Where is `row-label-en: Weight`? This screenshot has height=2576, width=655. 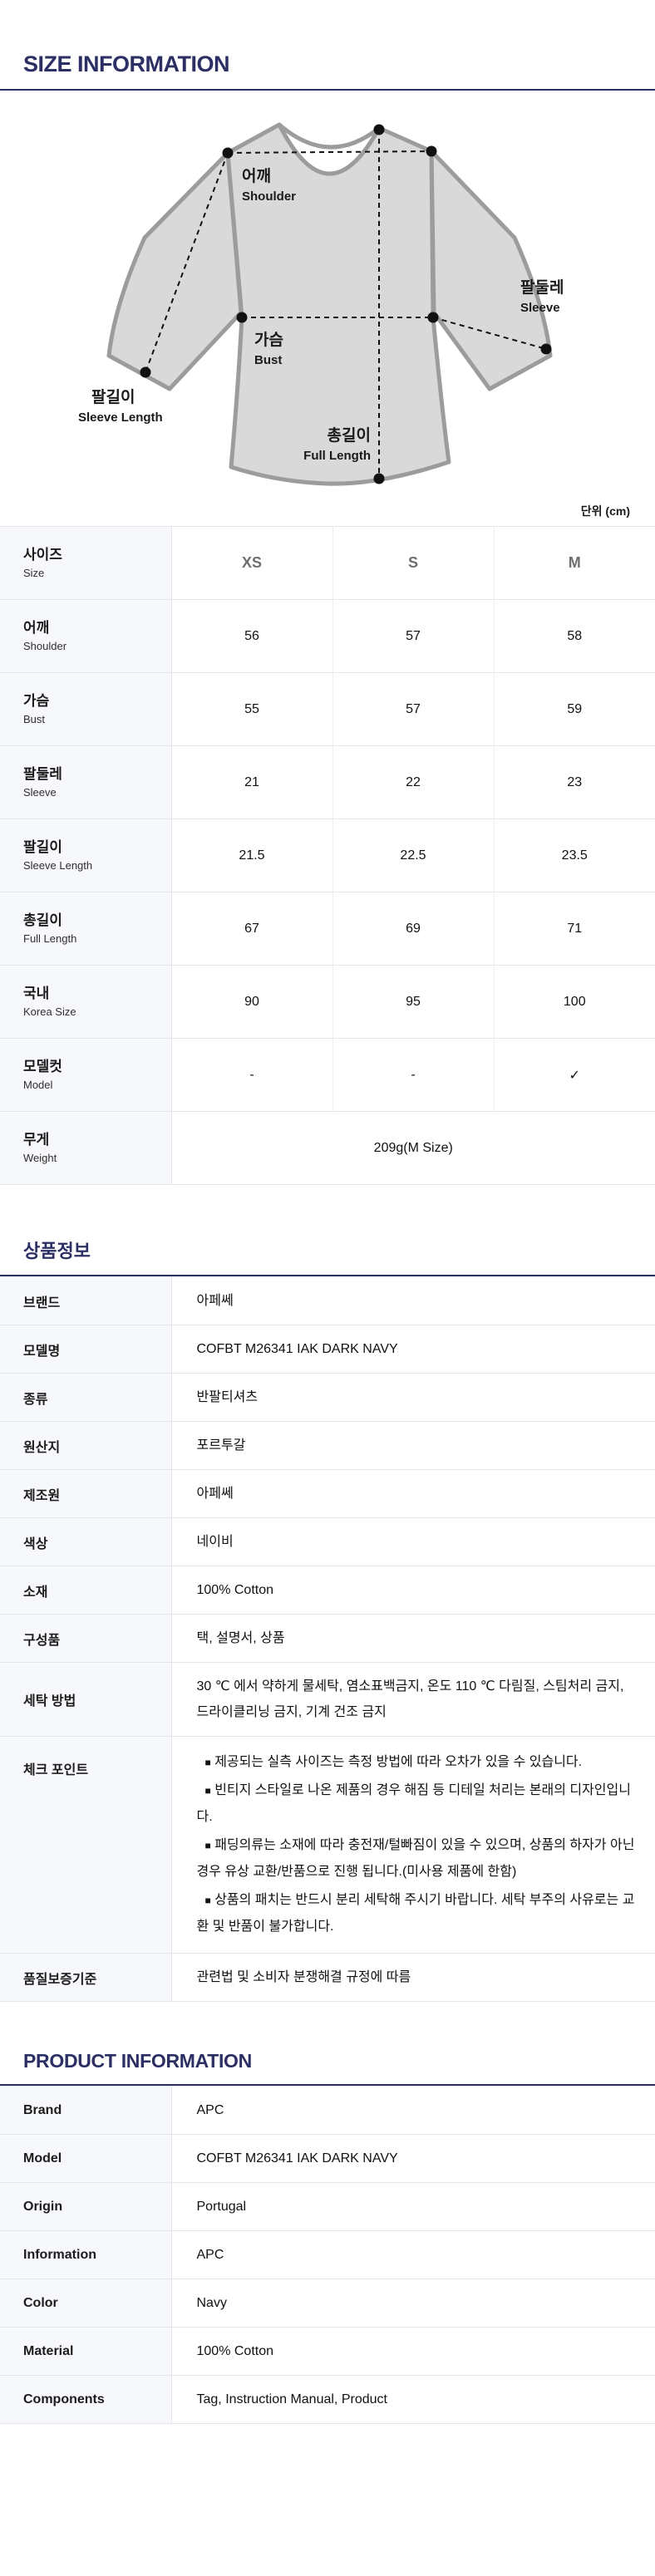
row-label-en: Weight is located at coordinates (40, 1158).